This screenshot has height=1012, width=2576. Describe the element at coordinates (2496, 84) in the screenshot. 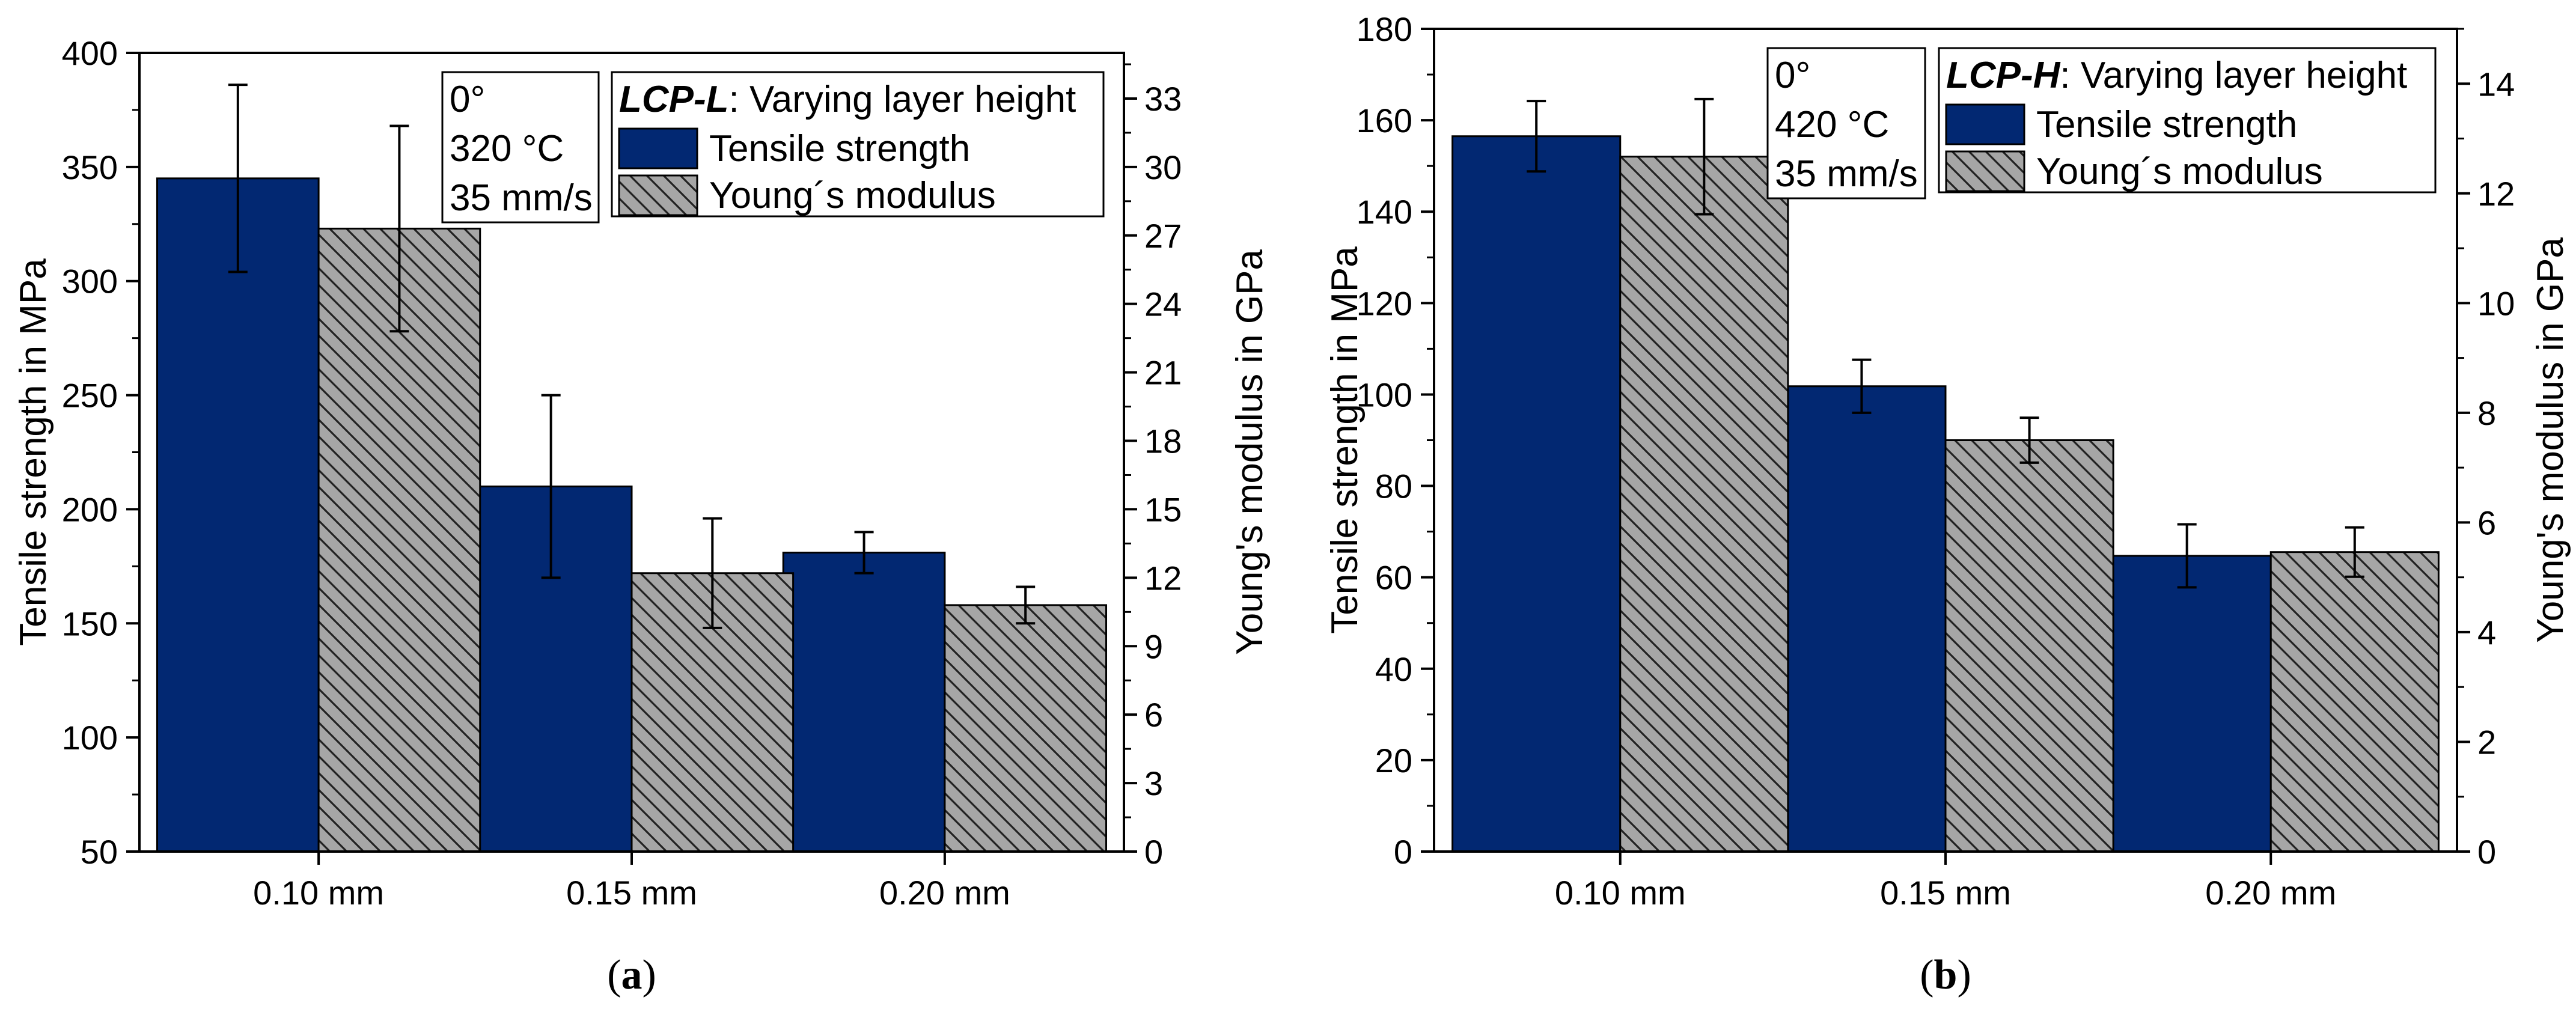

I see `y2-tick-label: 14` at that location.